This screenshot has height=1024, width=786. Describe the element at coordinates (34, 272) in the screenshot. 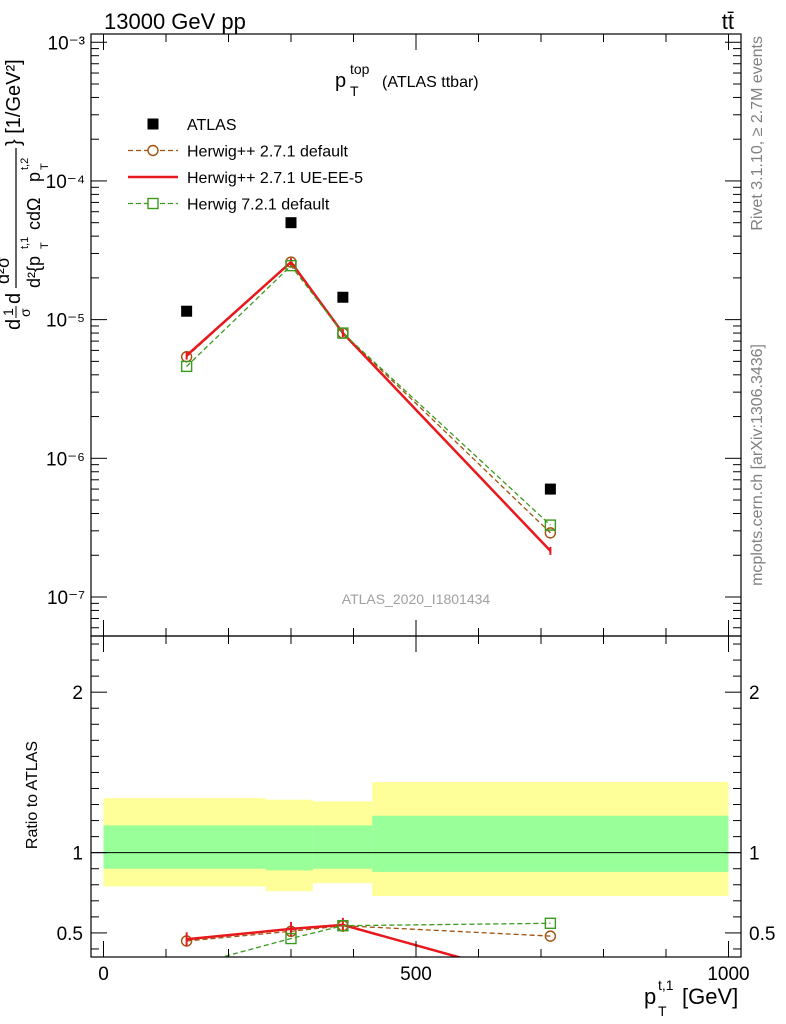

I see `ylabel-frac-bottom: d²{p` at that location.